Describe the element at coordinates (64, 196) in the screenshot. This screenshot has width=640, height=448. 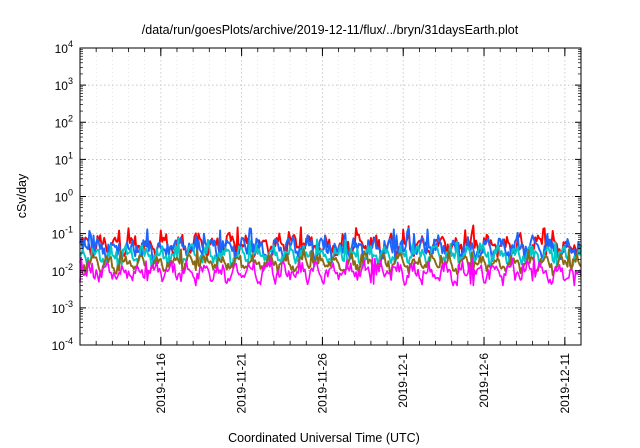
I see `y-tick-label: 10⁰` at that location.